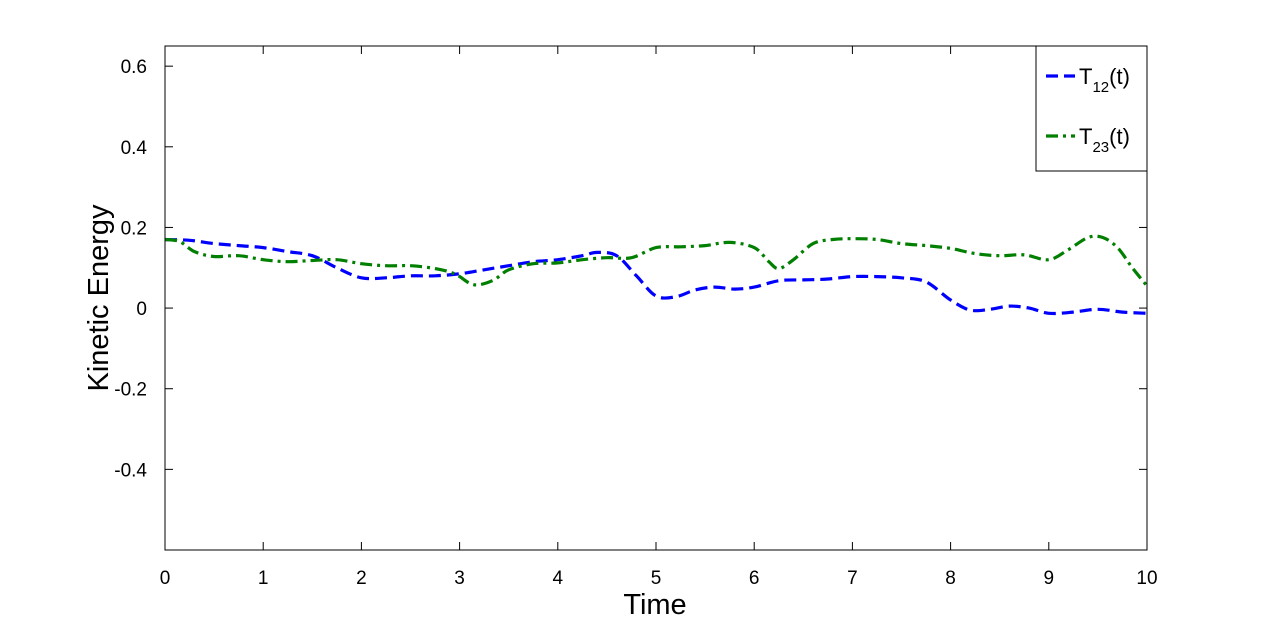  Describe the element at coordinates (1104, 80) in the screenshot. I see `legend-label-12: T12(t)` at that location.